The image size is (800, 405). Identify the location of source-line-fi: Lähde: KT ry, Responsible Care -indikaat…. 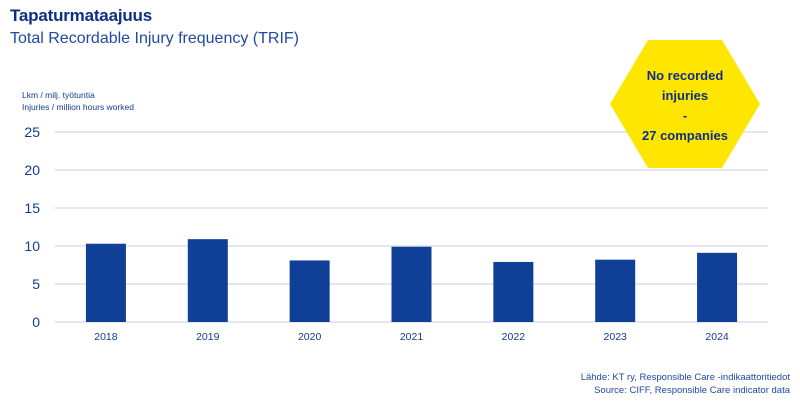
(685, 377).